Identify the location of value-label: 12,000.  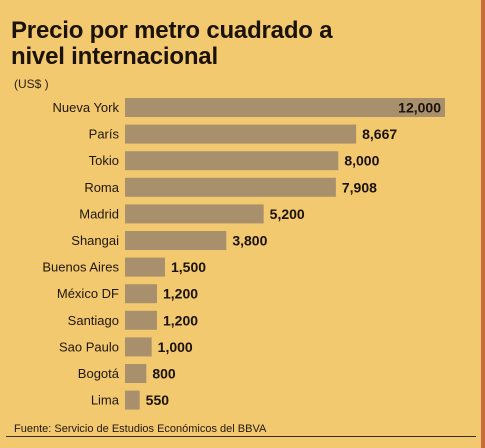
(419, 108).